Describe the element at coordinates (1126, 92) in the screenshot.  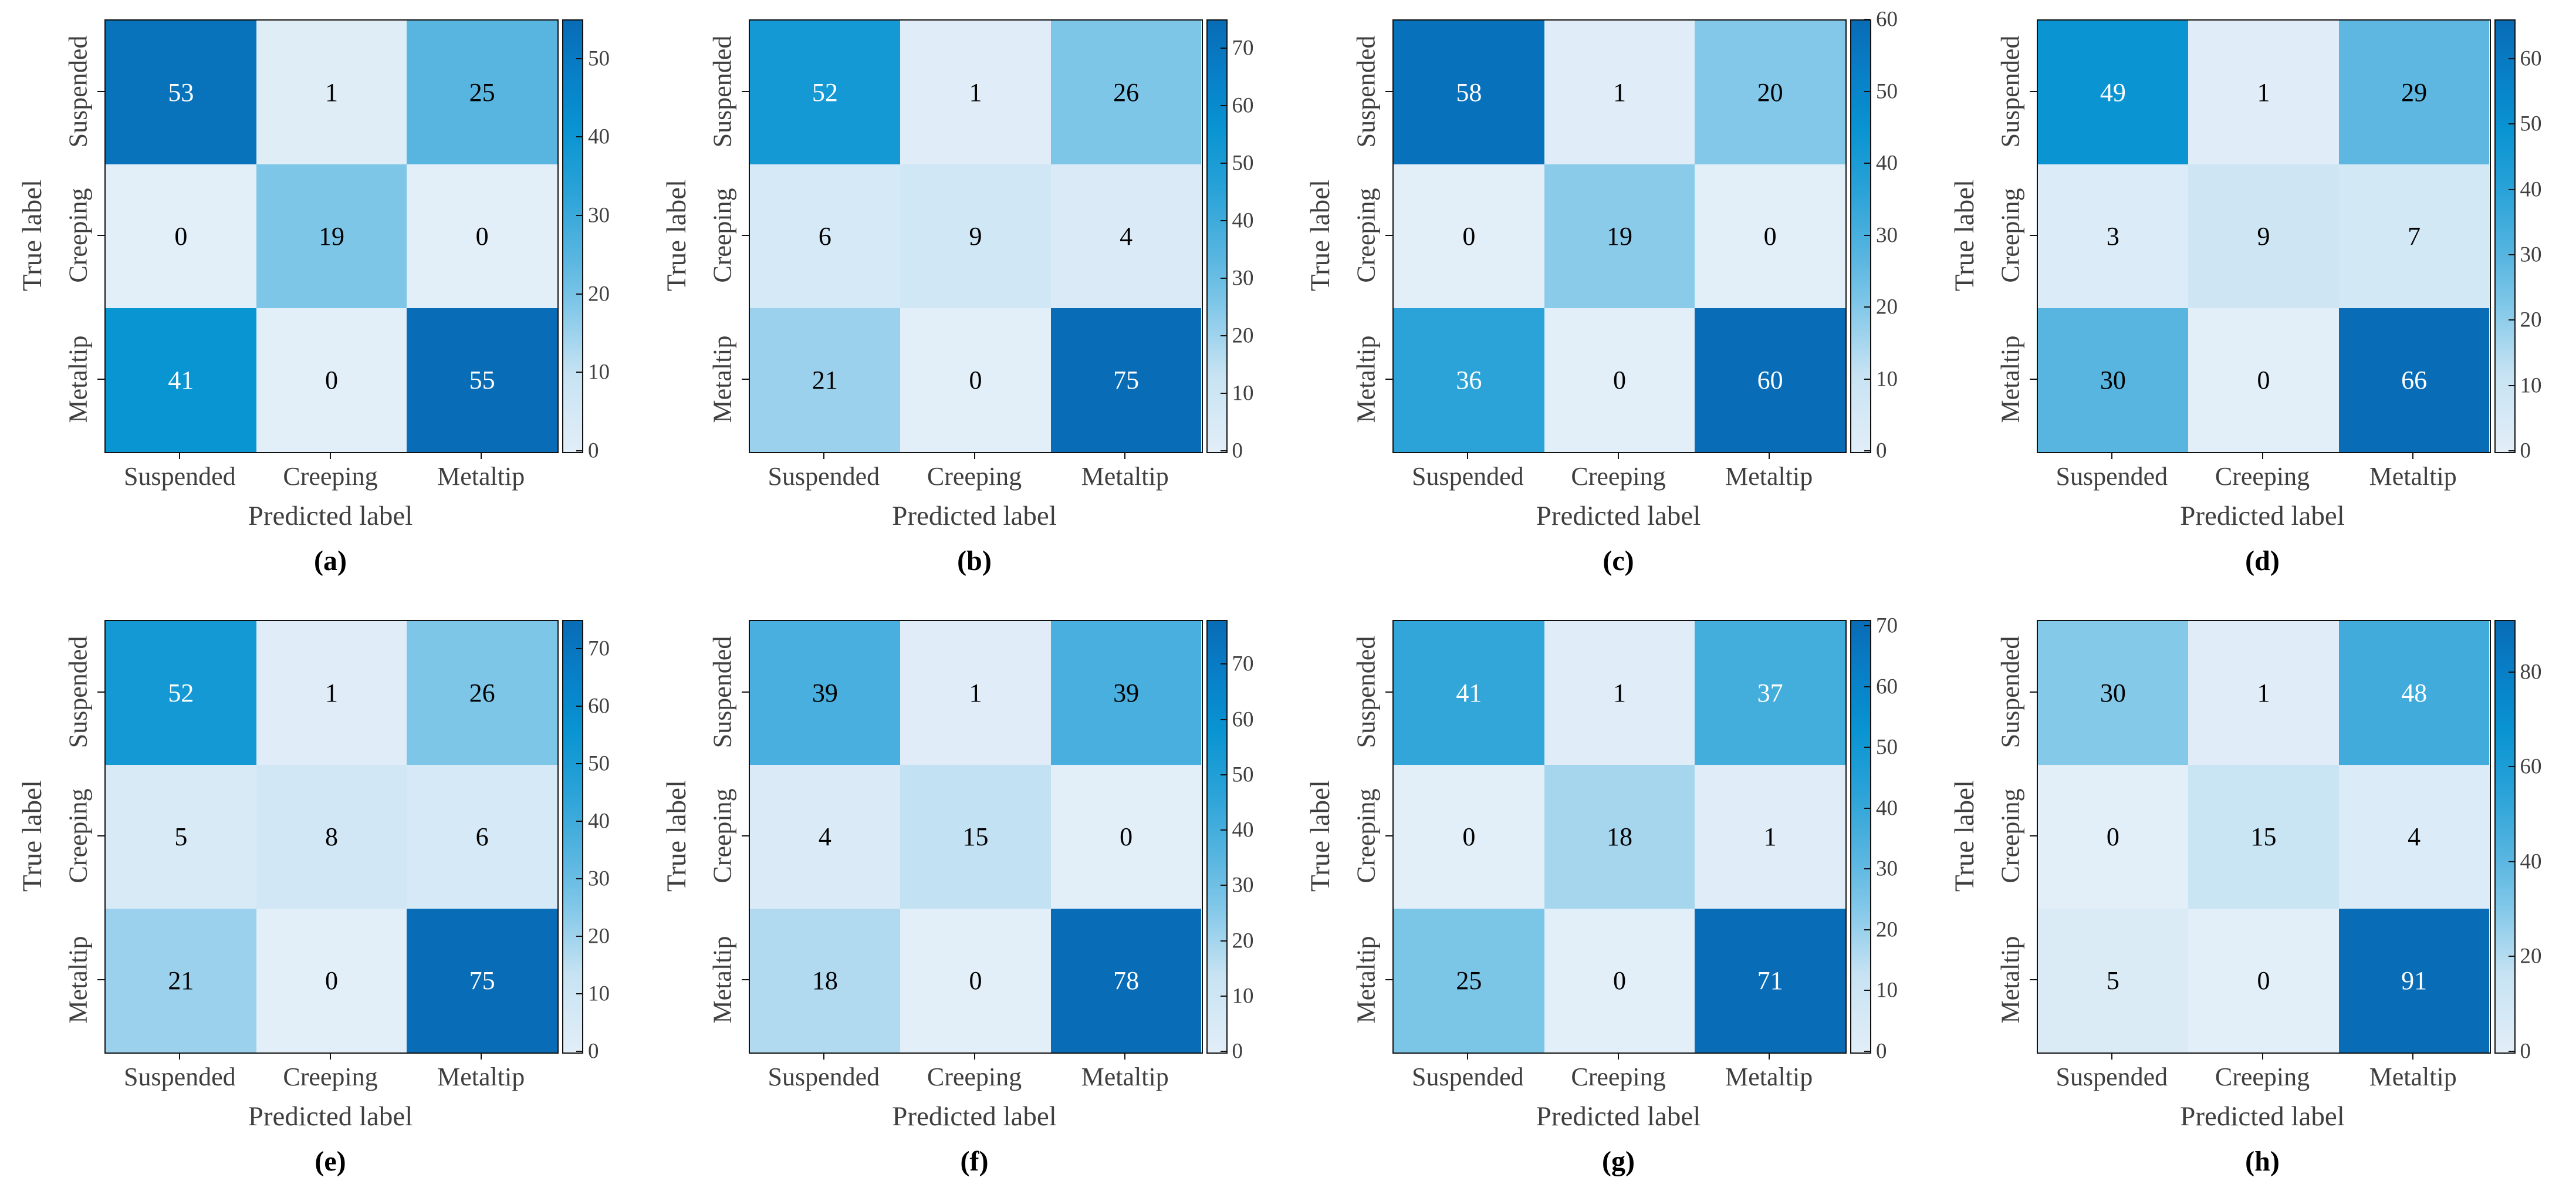
I see `cell-value: 26` at that location.